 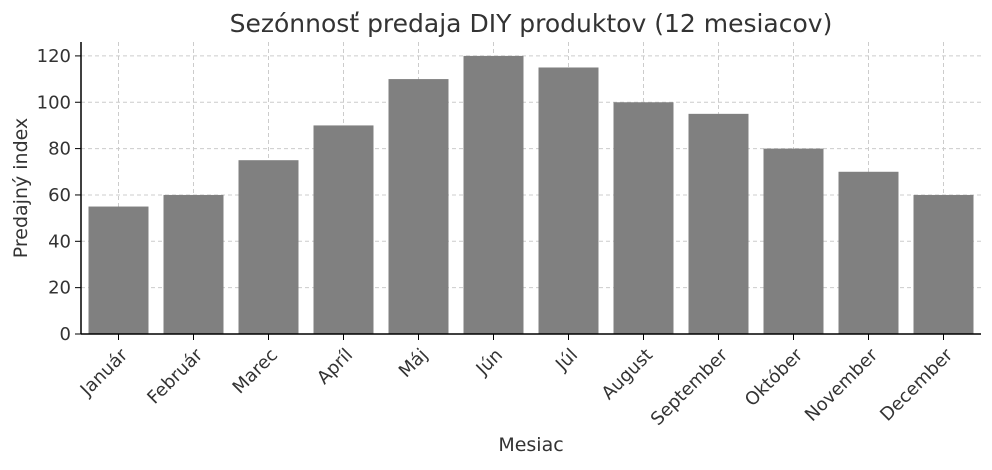 What do you see at coordinates (104, 372) in the screenshot?
I see `x-tick-label: Január` at bounding box center [104, 372].